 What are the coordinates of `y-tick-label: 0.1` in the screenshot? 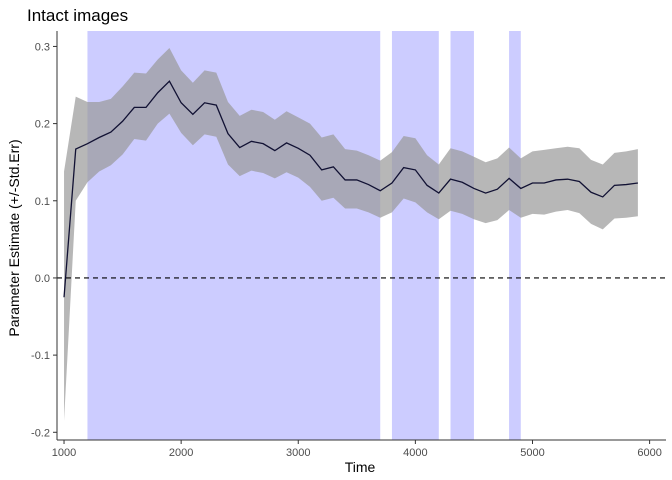 It's located at (42, 202).